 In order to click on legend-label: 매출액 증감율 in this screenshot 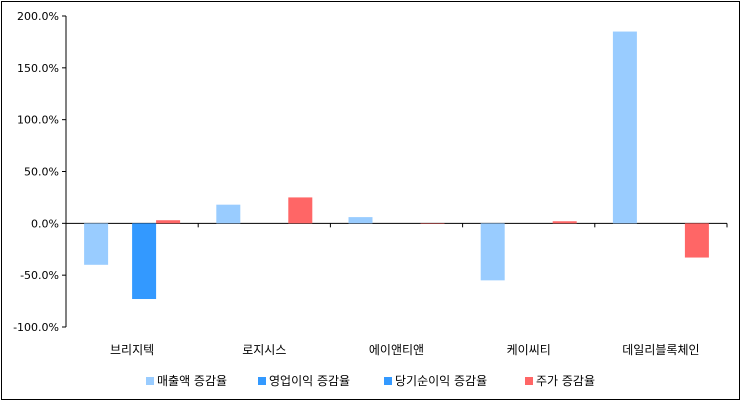, I will do `click(192, 381)`.